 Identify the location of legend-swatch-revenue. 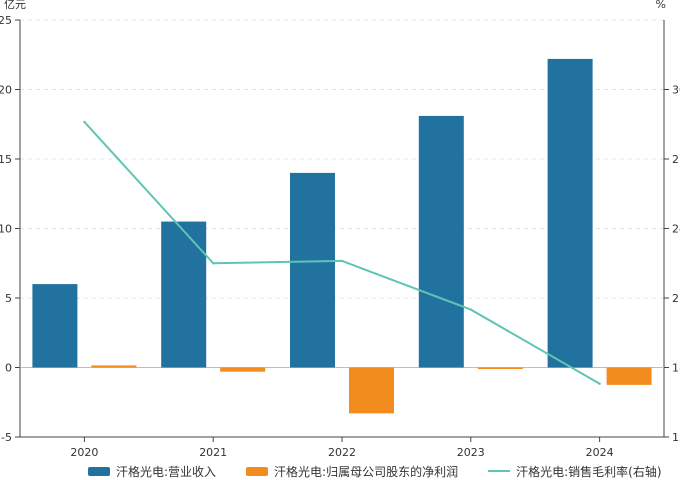
(99, 471).